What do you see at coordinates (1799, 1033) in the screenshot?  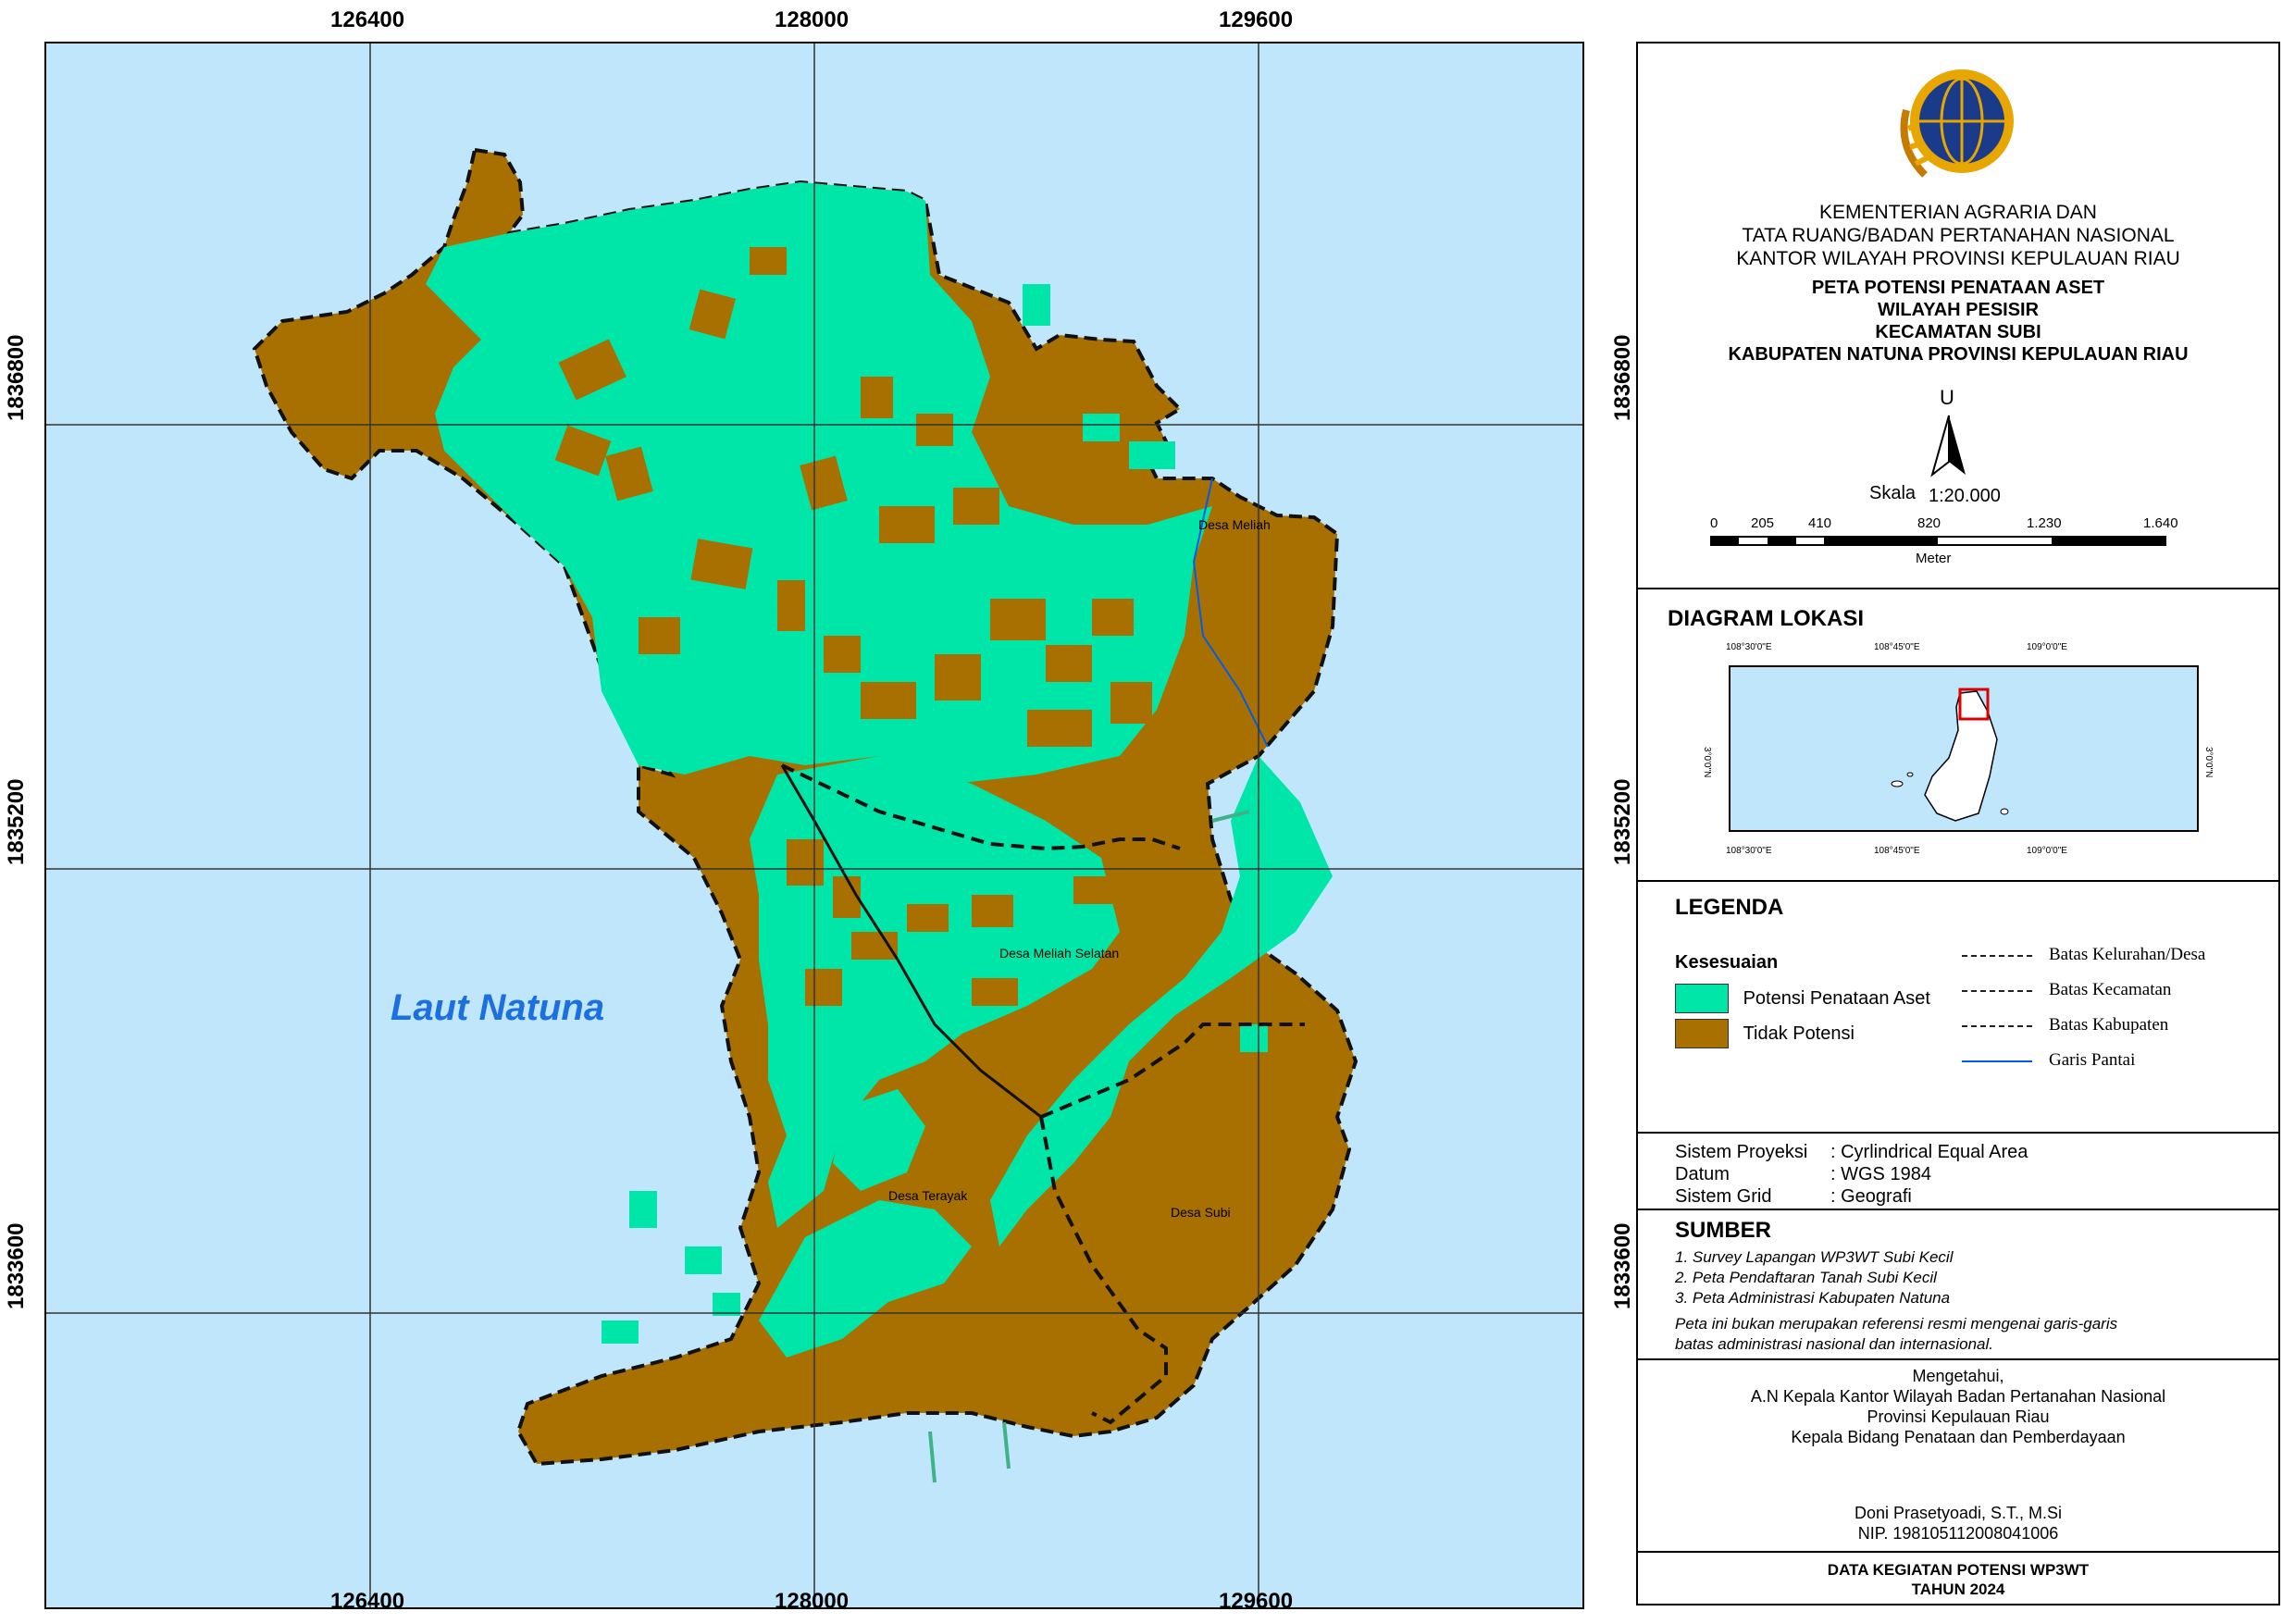 I see `legend-label-tidak: Tidak Potensi` at bounding box center [1799, 1033].